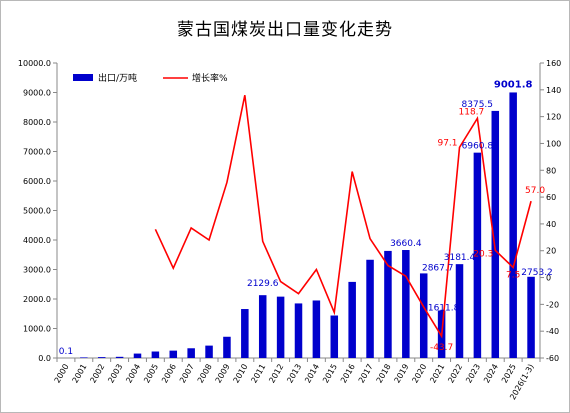 The height and width of the screenshot is (413, 570). I want to click on right-tick-label: 160, so click(553, 63).